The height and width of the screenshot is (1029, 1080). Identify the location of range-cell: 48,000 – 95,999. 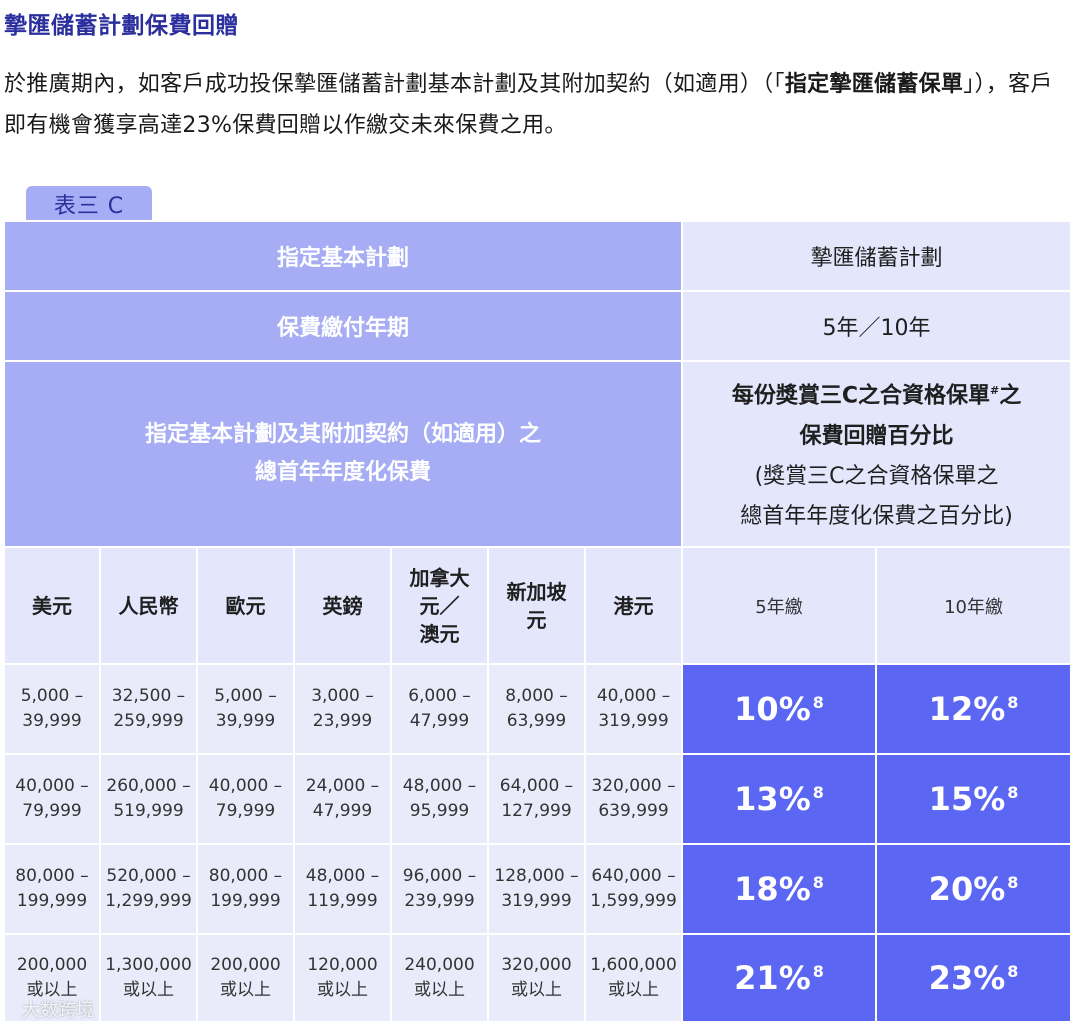
(439, 799).